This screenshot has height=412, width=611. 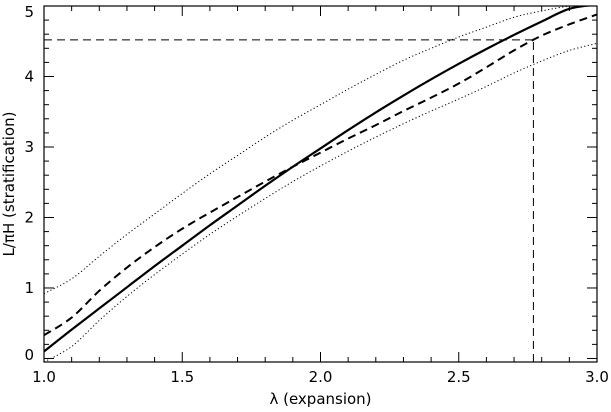 What do you see at coordinates (597, 377) in the screenshot?
I see `x-tick-label: 3.0` at bounding box center [597, 377].